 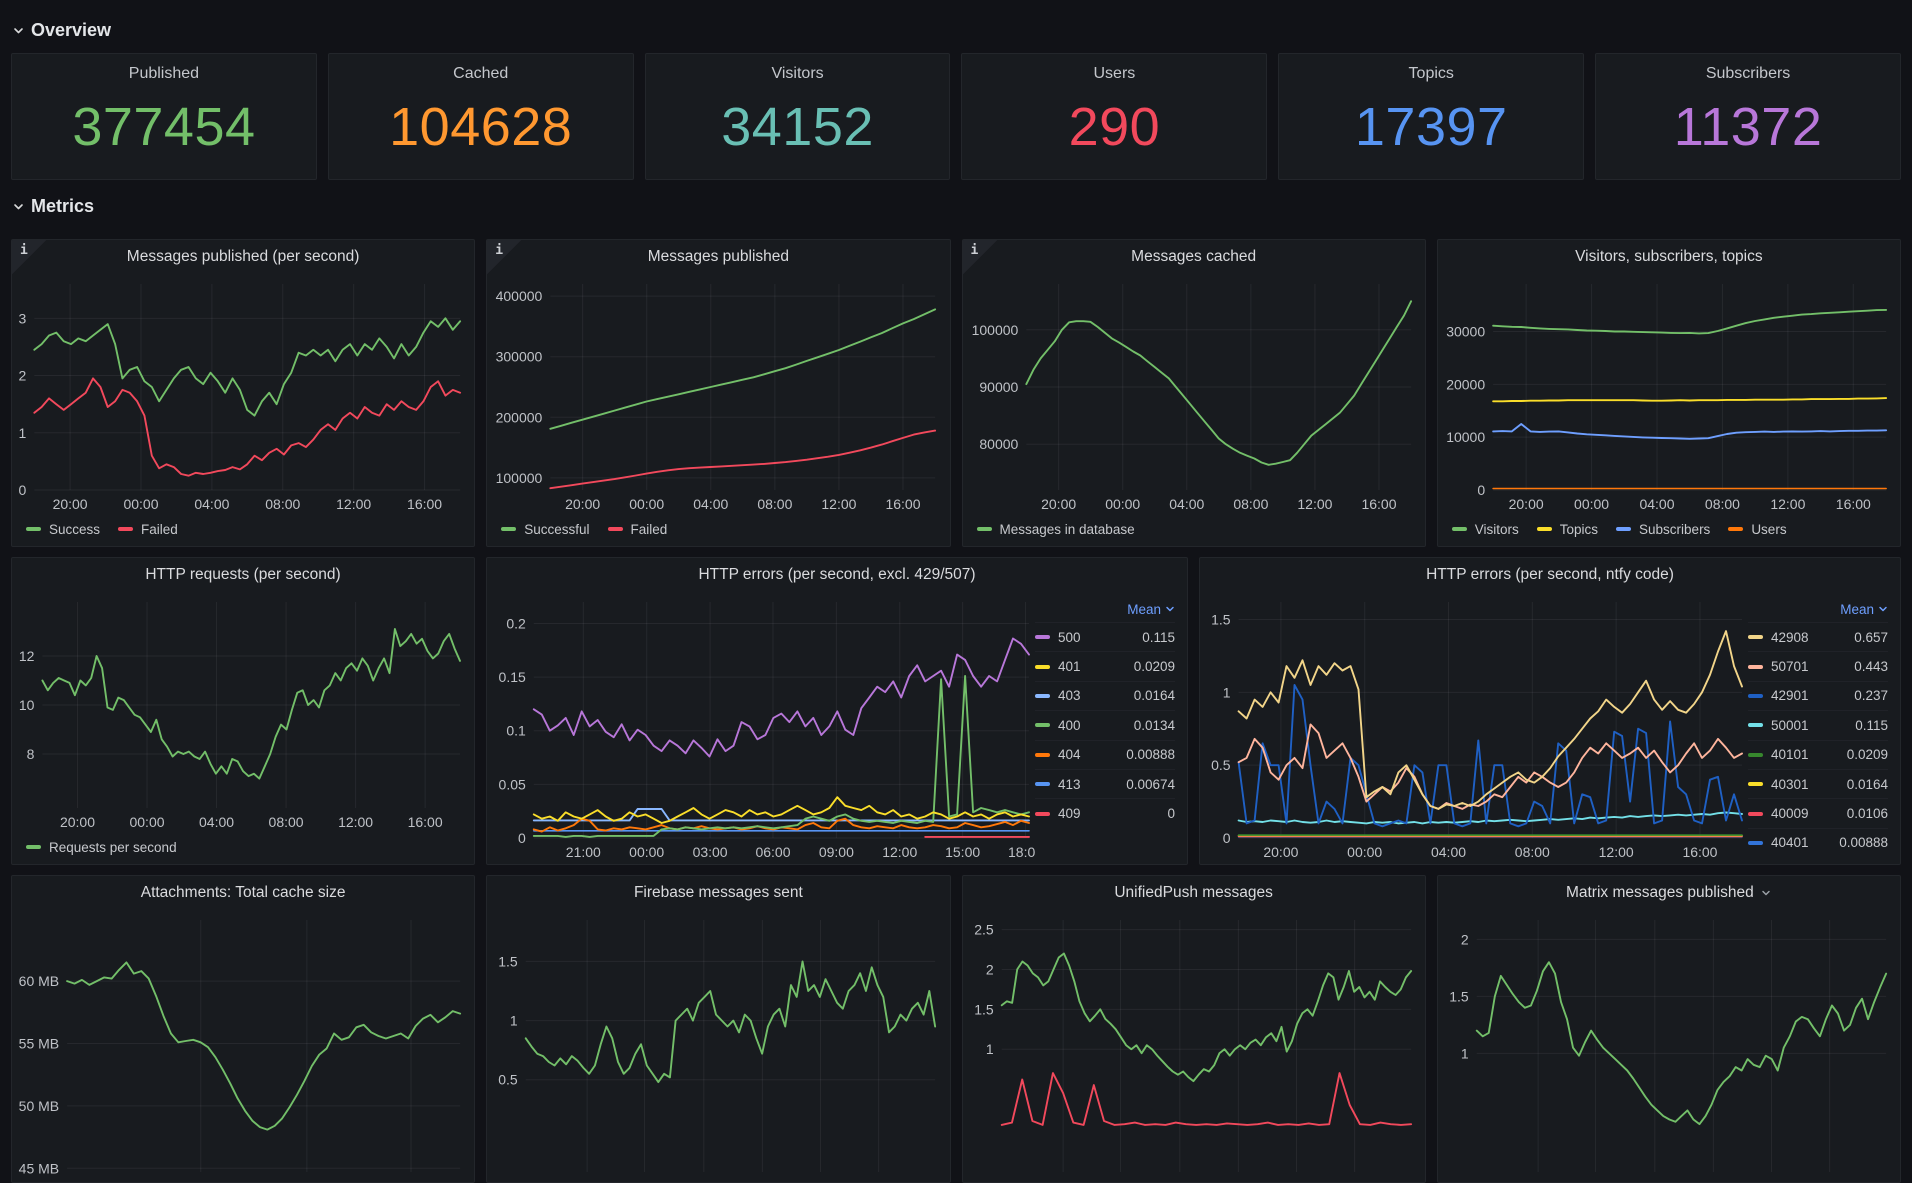 I want to click on legend-row-42901: 42901 0.237, so click(x=1818, y=695).